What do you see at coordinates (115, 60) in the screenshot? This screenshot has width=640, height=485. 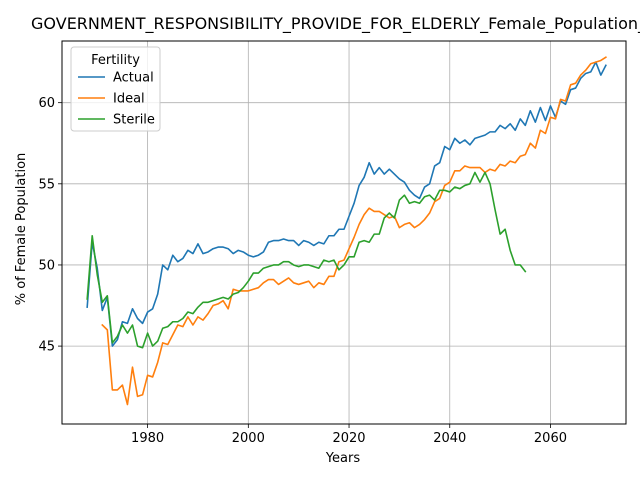 I see `legend-title: Fertility` at bounding box center [115, 60].